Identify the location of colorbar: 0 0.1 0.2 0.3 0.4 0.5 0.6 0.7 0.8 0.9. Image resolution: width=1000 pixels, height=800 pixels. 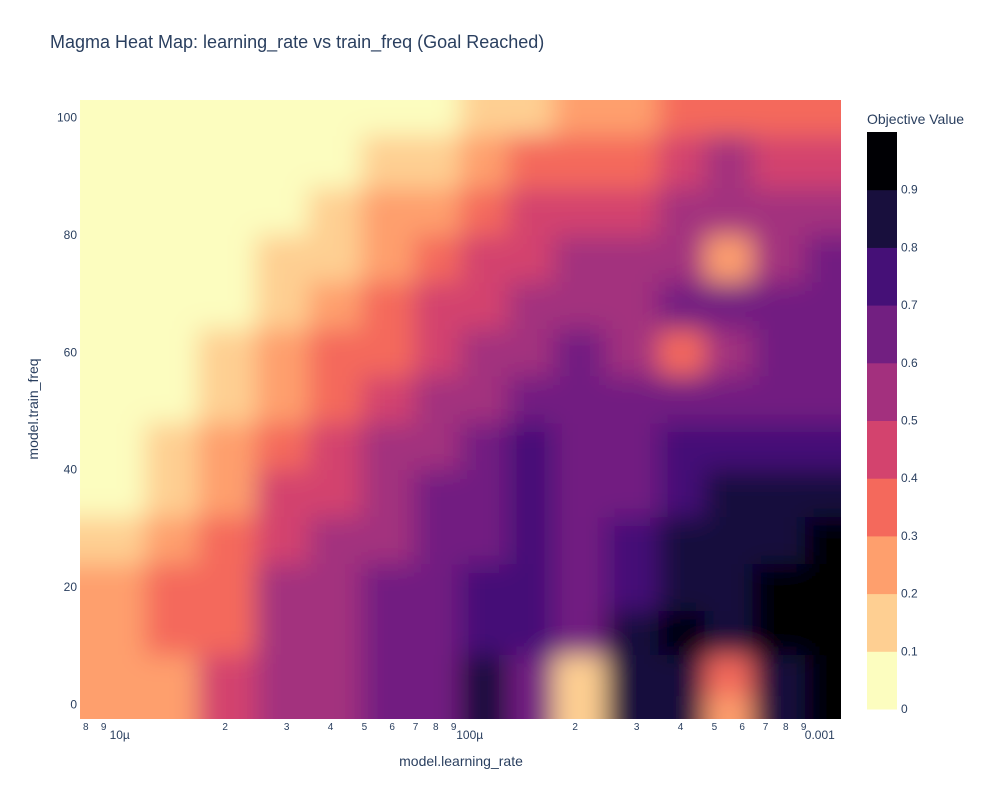
(892, 424).